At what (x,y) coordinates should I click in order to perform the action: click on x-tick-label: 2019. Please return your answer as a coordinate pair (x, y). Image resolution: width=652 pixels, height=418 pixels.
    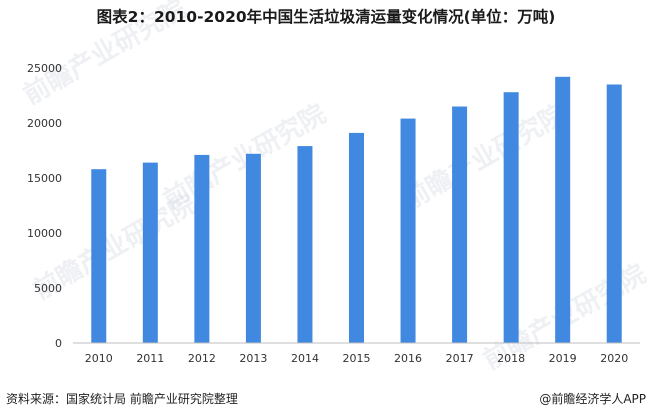
    Looking at the image, I should click on (563, 358).